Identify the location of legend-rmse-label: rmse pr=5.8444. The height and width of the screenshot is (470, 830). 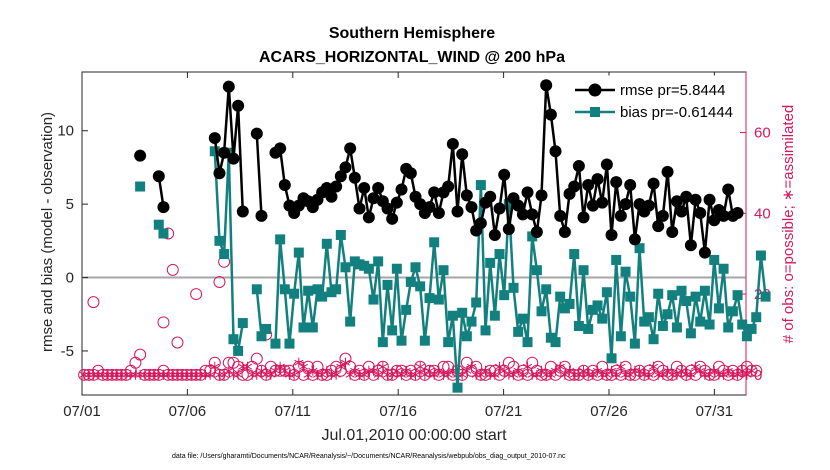
(672, 90).